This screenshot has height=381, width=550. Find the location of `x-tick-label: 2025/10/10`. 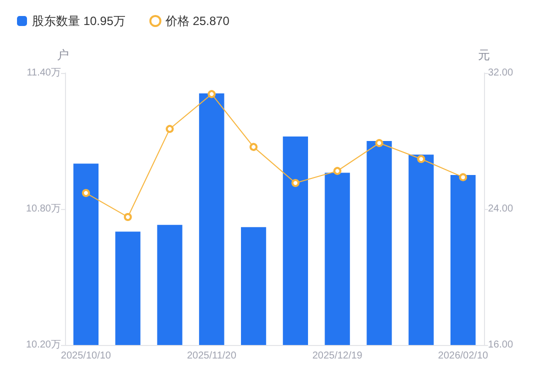

x-tick-label: 2025/10/10 is located at coordinates (86, 356).